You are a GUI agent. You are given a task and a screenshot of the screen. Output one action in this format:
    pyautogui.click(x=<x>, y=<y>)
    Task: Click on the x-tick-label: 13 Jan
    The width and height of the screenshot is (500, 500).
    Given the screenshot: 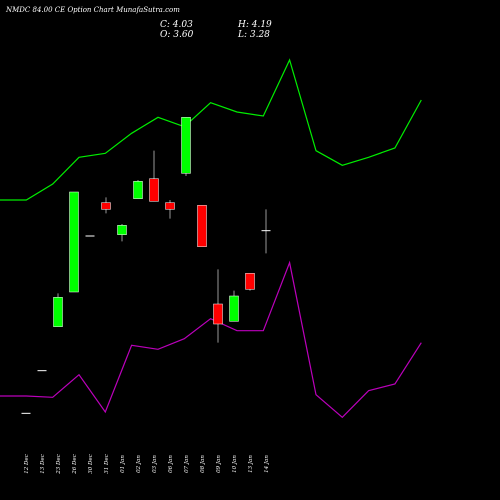 What is the action you would take?
    pyautogui.click(x=251, y=464)
    